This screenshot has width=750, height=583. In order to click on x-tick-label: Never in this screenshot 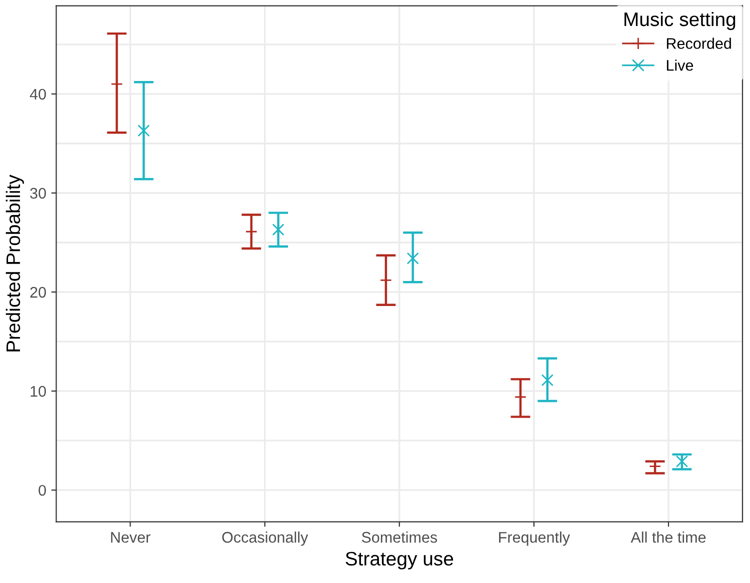, I will do `click(130, 537)`.